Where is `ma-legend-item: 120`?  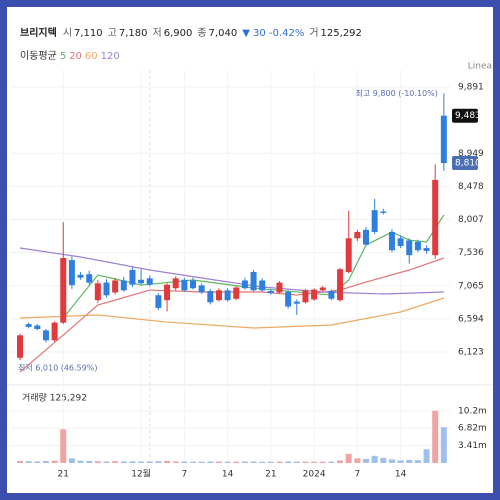 ma-legend-item: 120 is located at coordinates (110, 56).